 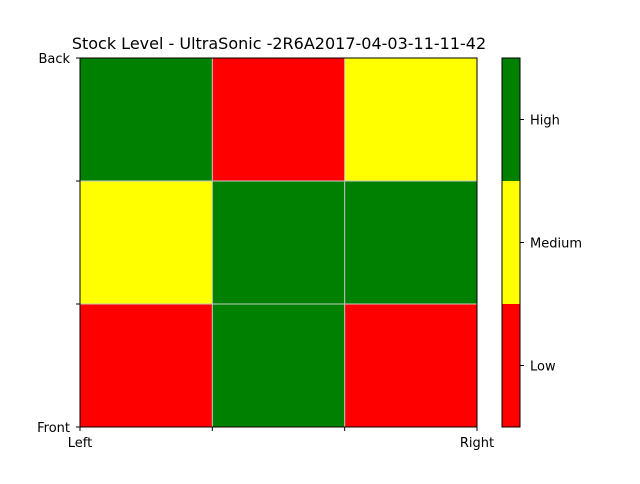 What do you see at coordinates (543, 367) in the screenshot?
I see `colorbar-label: Low` at bounding box center [543, 367].